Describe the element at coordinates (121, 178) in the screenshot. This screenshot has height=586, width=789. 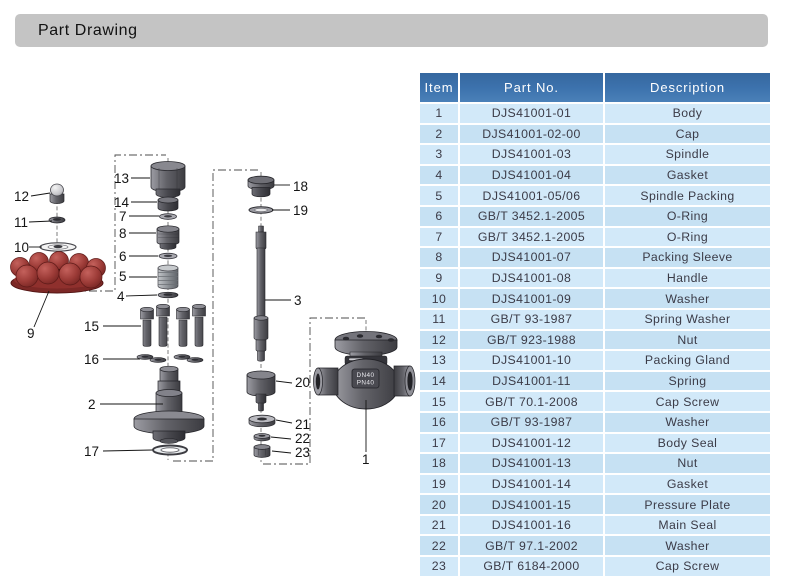
I see `callout-number: 13` at that location.